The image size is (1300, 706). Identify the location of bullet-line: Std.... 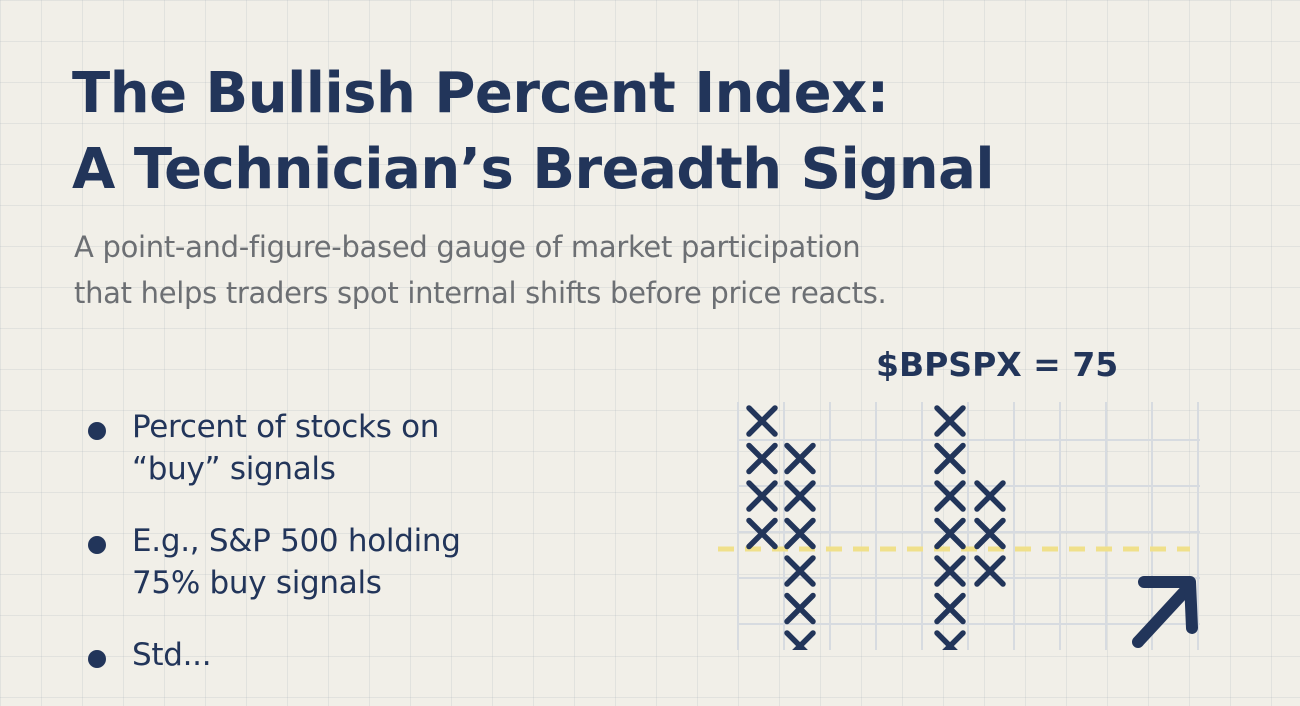
(172, 655).